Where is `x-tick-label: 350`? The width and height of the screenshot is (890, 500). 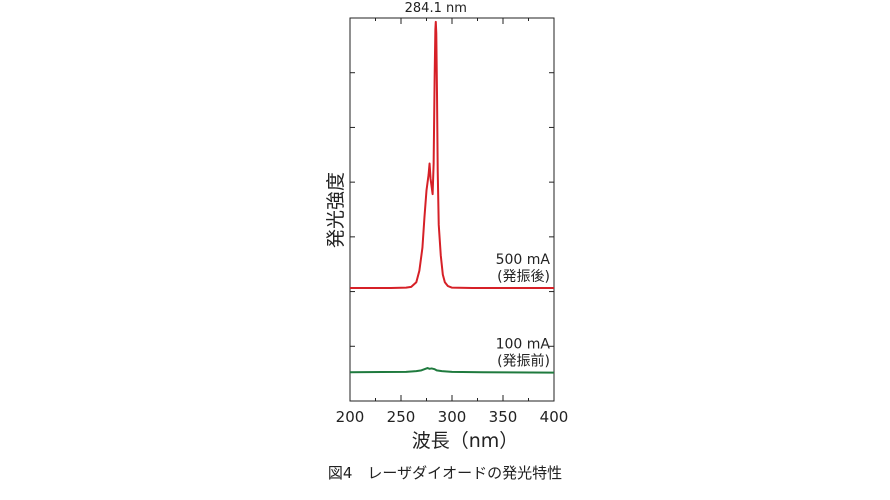 x-tick-label: 350 is located at coordinates (503, 417).